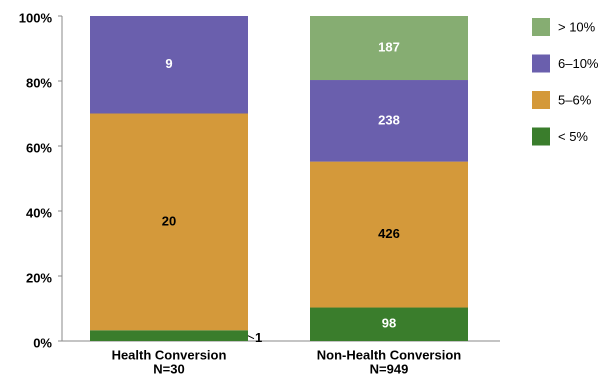 The height and width of the screenshot is (383, 615). I want to click on data-label: 20, so click(169, 220).